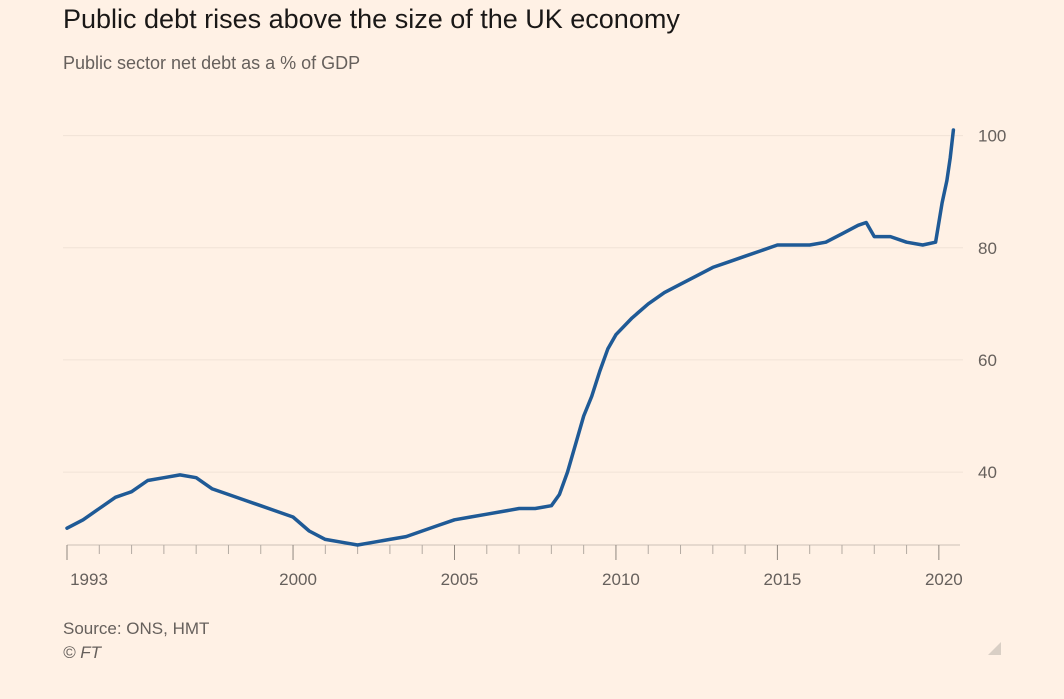 The width and height of the screenshot is (1064, 699). I want to click on x-tick-label-2005: 2005, so click(460, 579).